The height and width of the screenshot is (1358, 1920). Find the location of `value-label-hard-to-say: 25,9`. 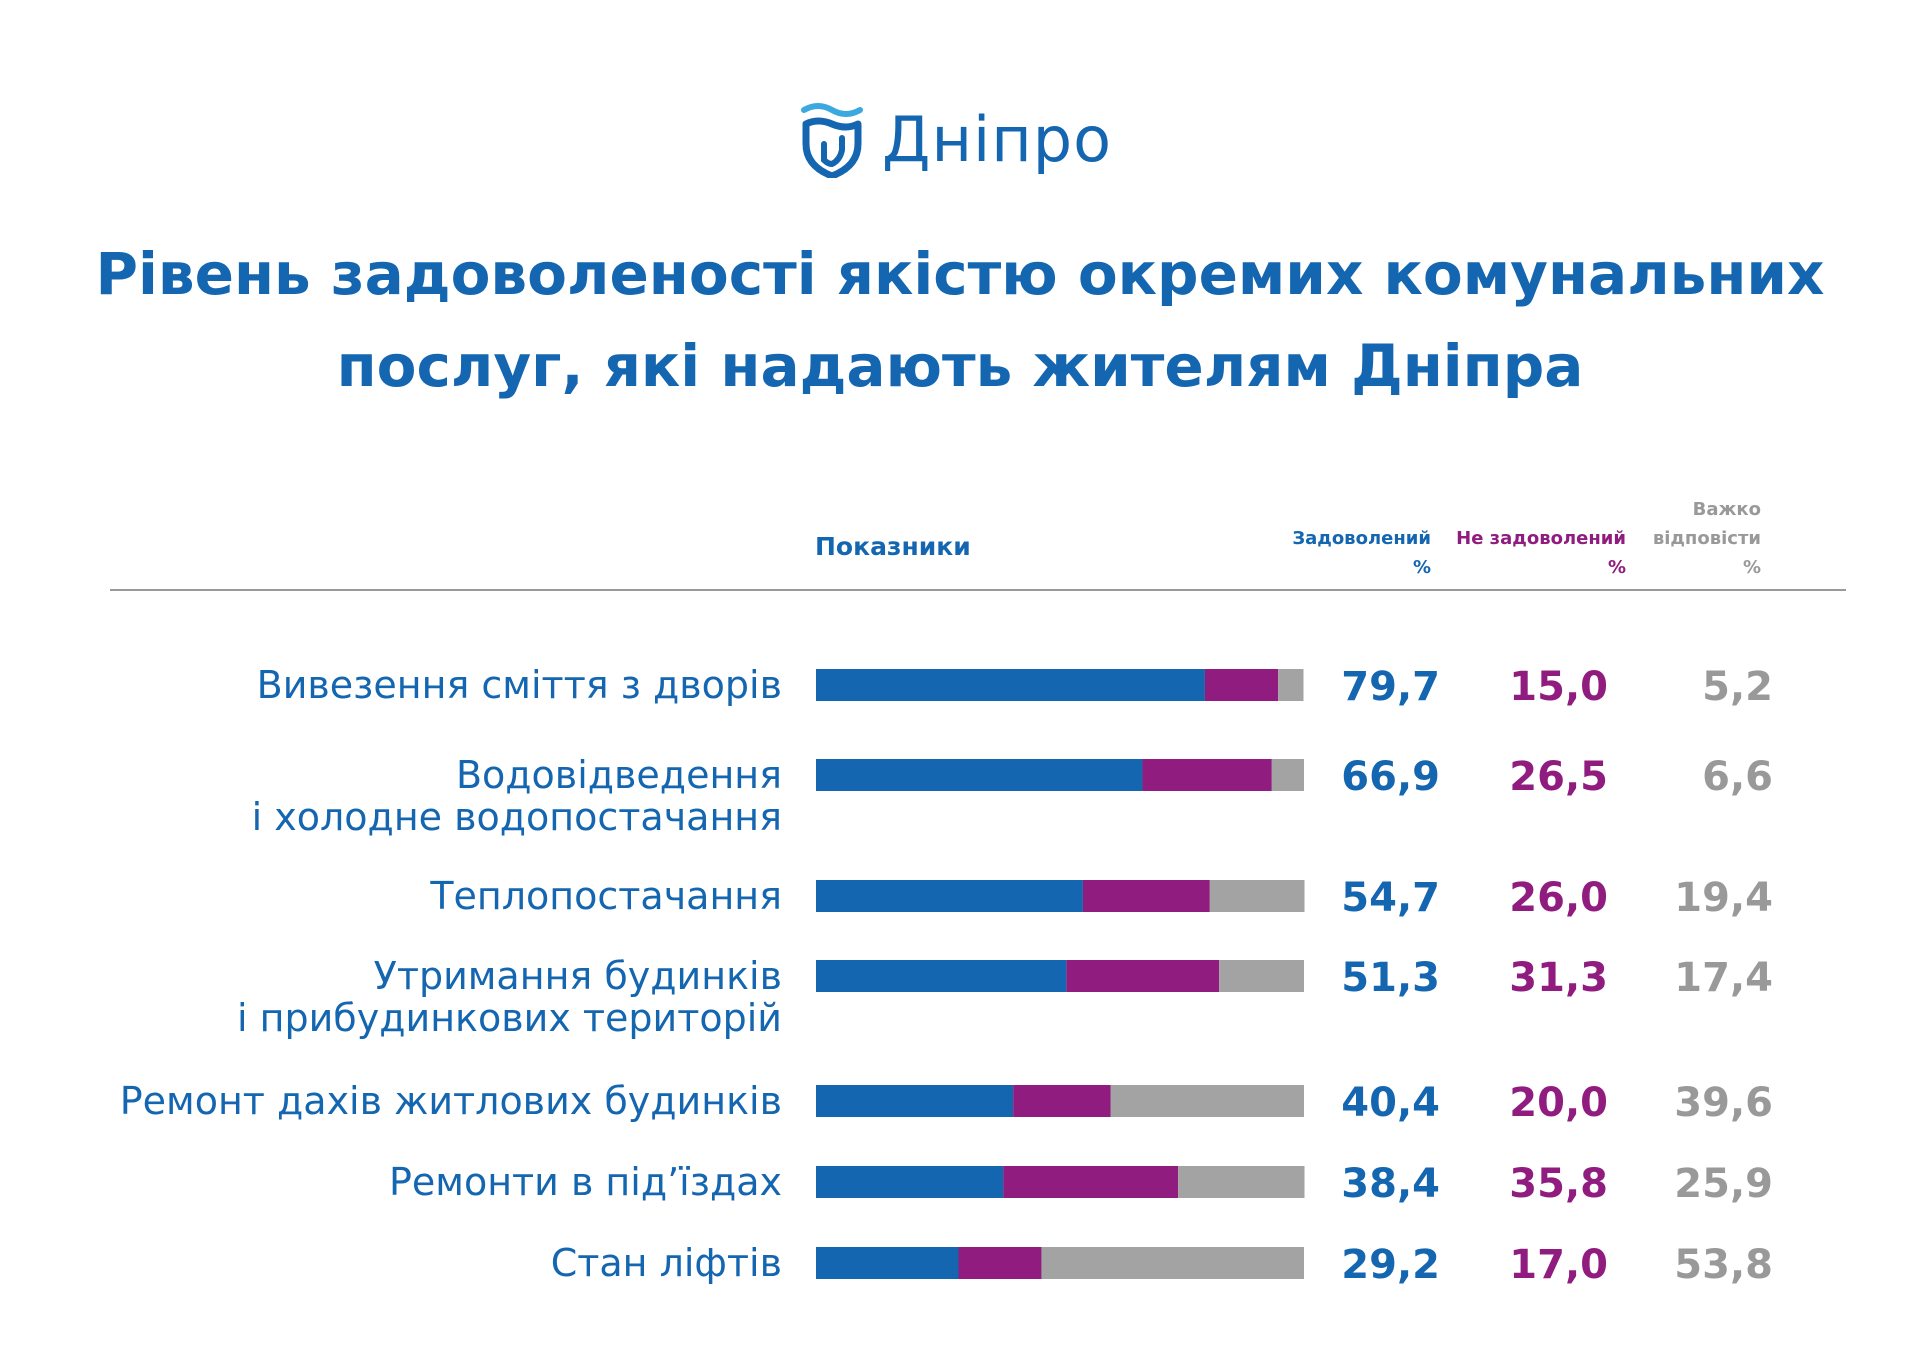

value-label-hard-to-say: 25,9 is located at coordinates (1723, 1184).